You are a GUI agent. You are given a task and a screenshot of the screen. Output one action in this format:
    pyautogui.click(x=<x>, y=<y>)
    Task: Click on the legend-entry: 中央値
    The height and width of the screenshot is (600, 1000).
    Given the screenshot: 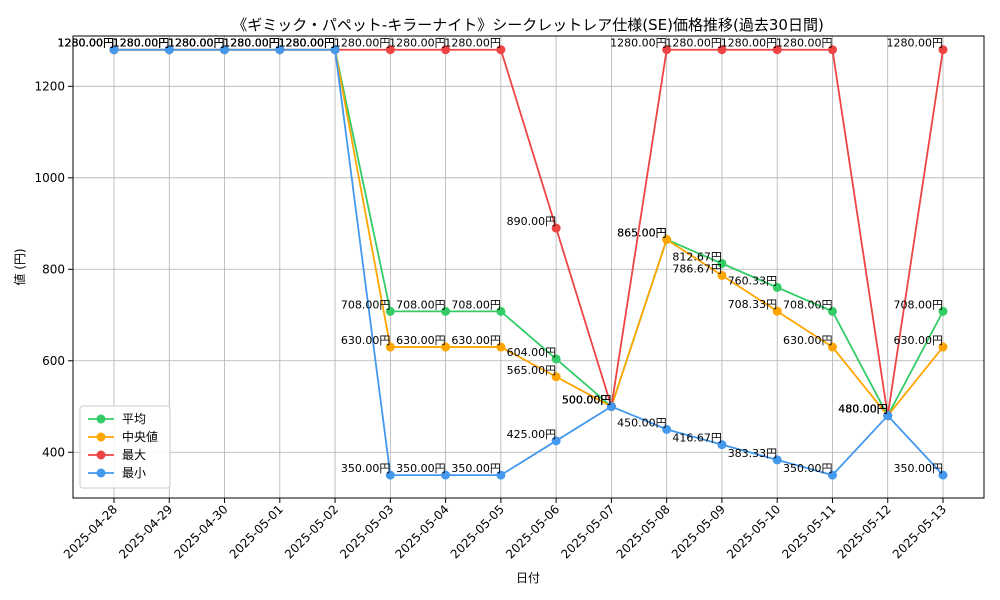 What is the action you would take?
    pyautogui.click(x=140, y=436)
    